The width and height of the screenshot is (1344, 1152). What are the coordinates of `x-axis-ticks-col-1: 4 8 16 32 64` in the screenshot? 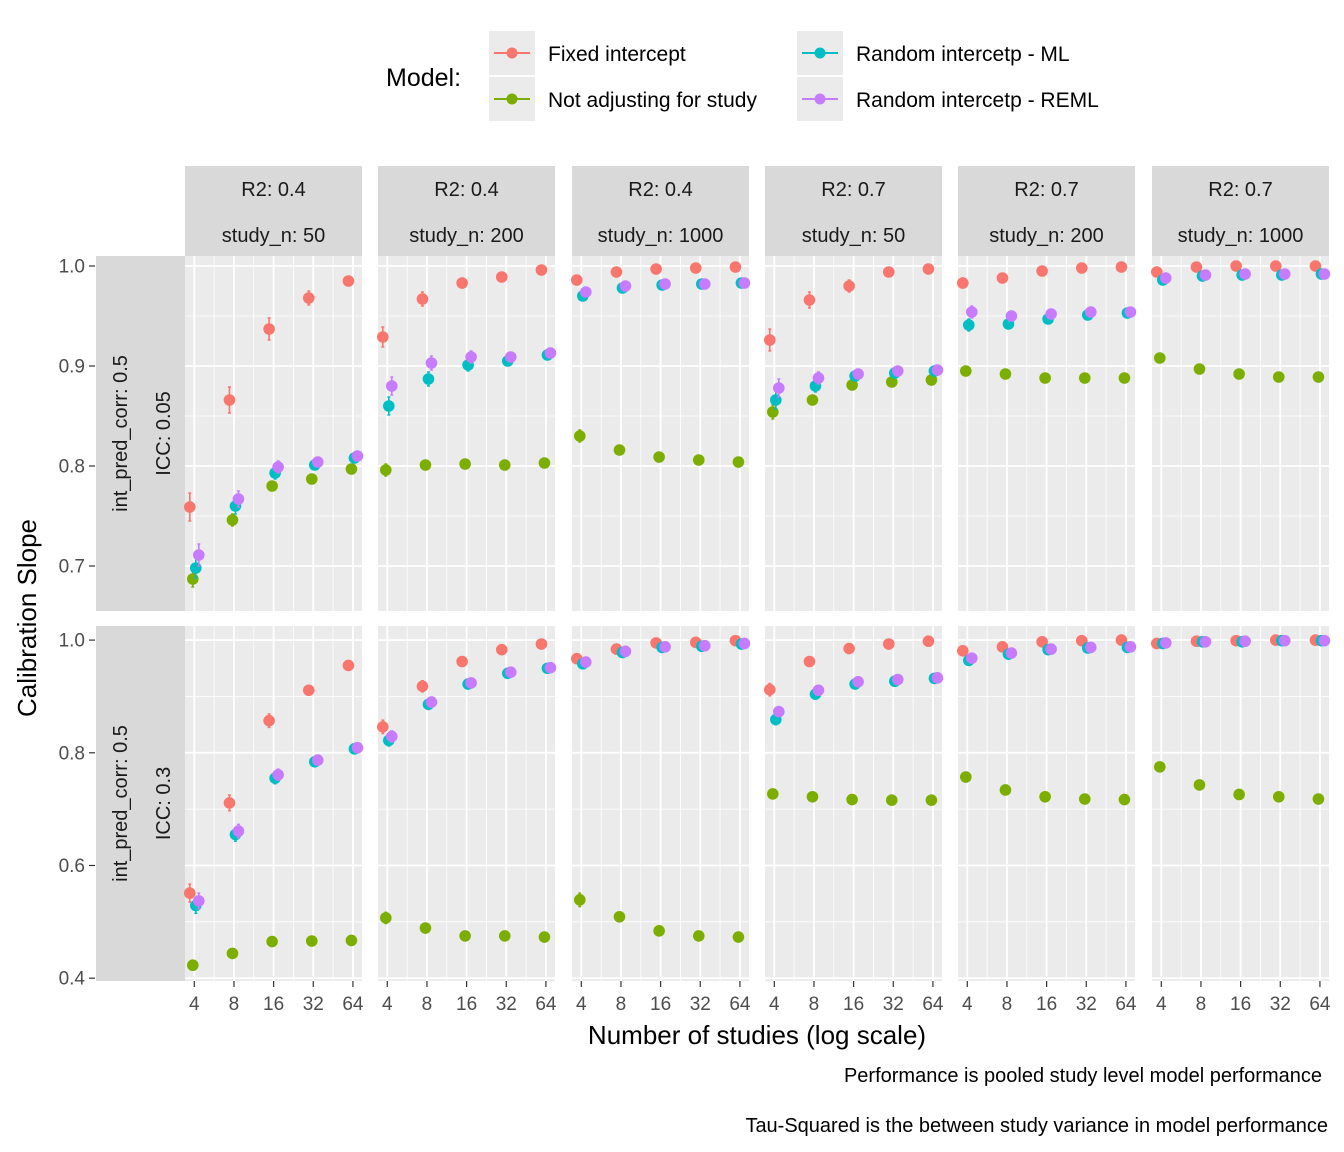 It's located at (276, 998).